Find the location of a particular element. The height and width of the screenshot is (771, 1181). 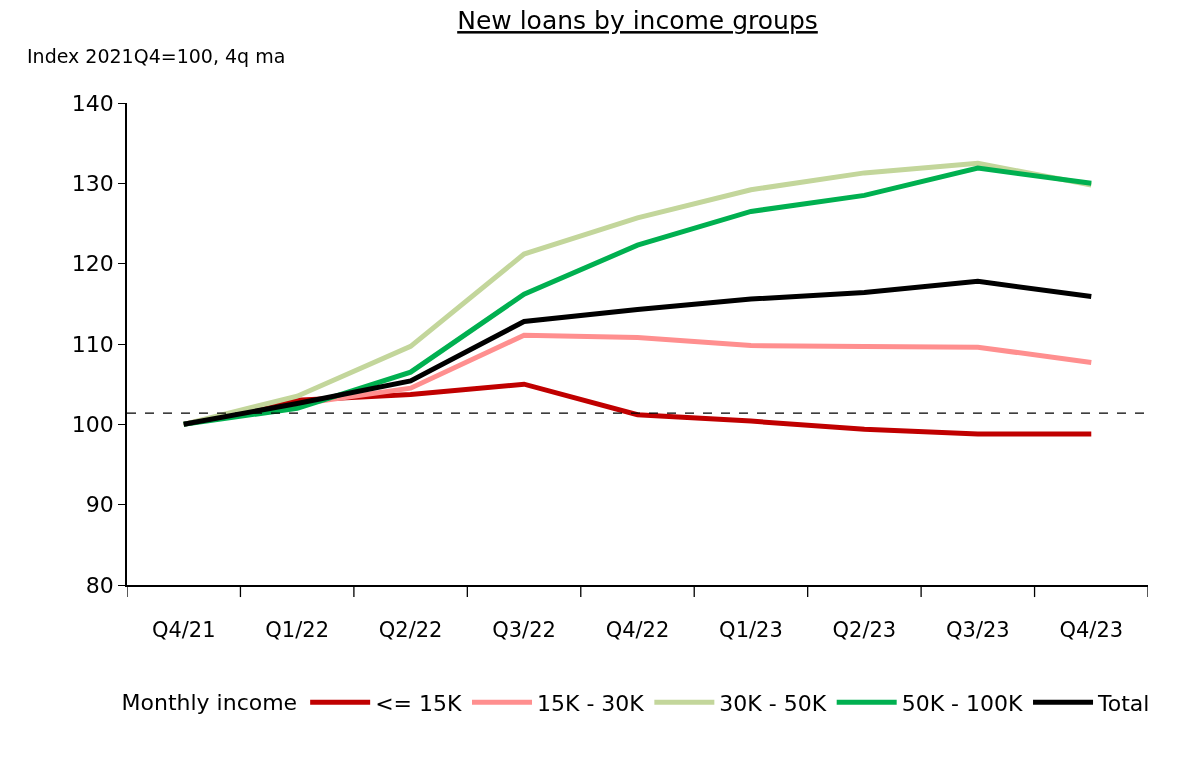

y-tick-label: 110 is located at coordinates (92, 344).